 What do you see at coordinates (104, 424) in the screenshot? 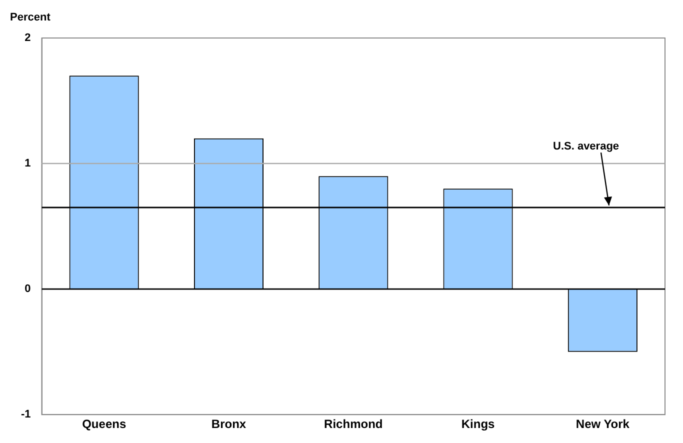
I see `x-tick-label: Queens` at bounding box center [104, 424].